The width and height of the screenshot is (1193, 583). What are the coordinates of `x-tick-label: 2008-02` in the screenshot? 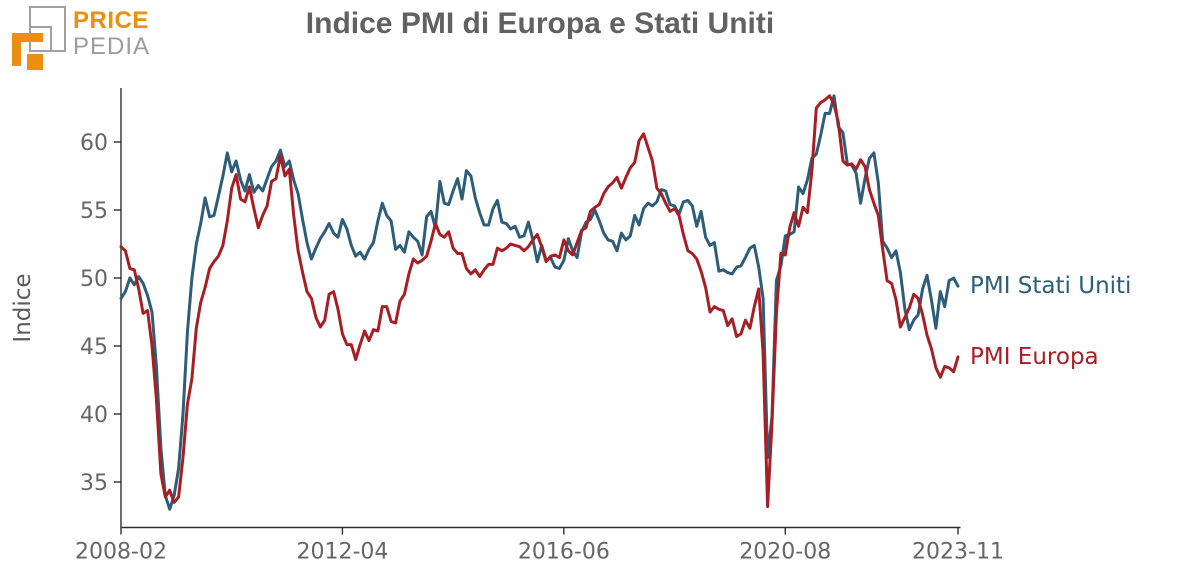 It's located at (121, 552).